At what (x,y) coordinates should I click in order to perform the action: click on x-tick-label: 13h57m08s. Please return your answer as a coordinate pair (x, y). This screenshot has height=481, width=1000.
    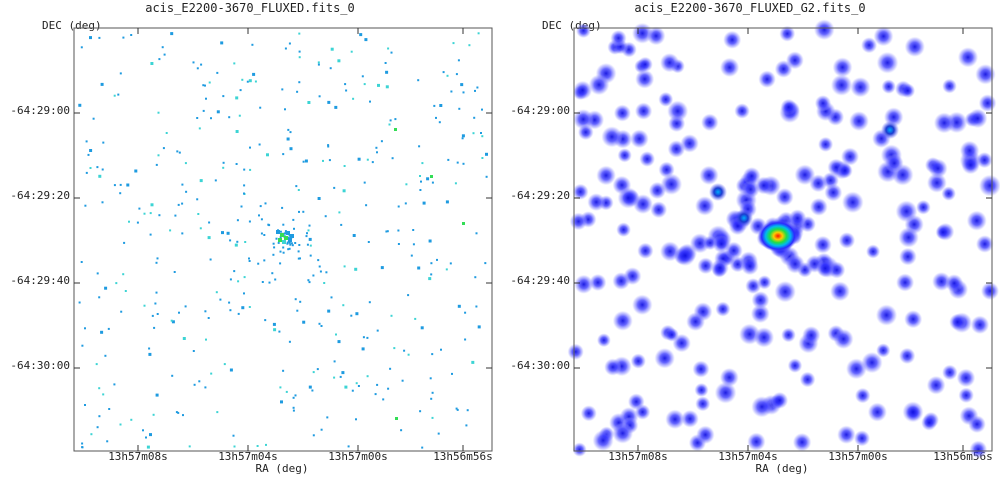
    Looking at the image, I should click on (638, 456).